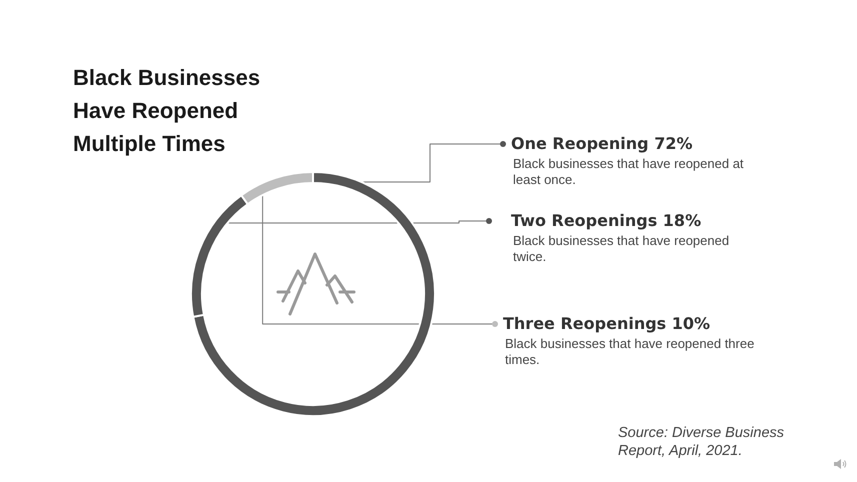 The height and width of the screenshot is (482, 857). Describe the element at coordinates (167, 111) in the screenshot. I see `chart-title: Black Businesses Have Reopened Multiple Times` at that location.